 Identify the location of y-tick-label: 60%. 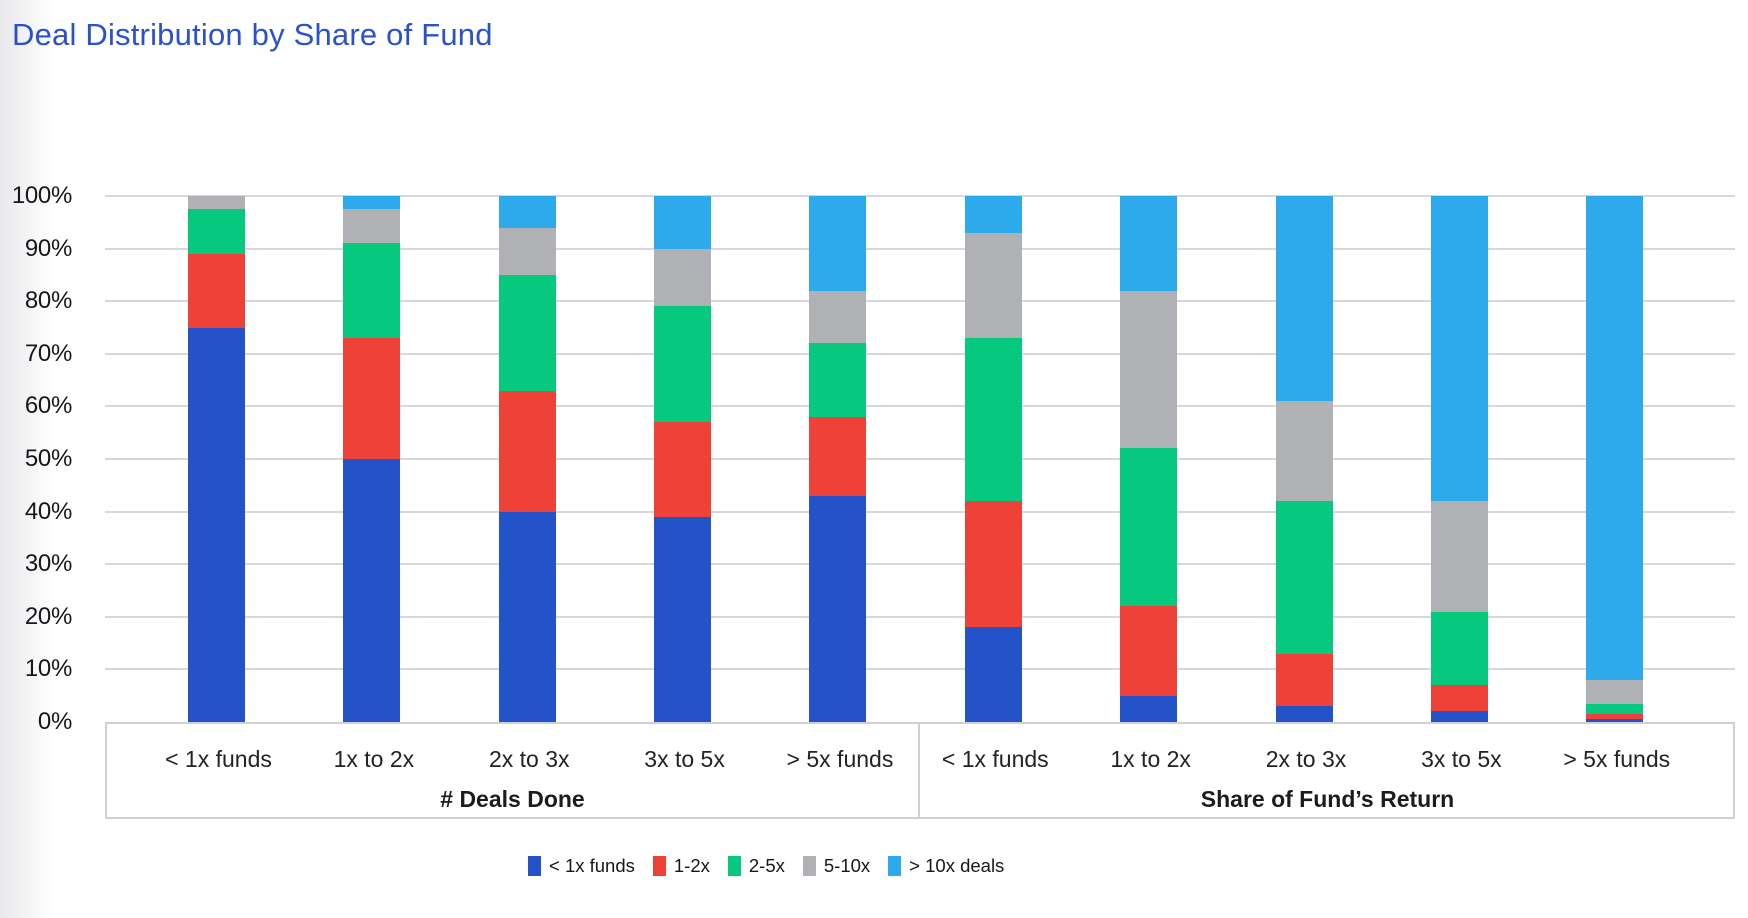
(48, 406).